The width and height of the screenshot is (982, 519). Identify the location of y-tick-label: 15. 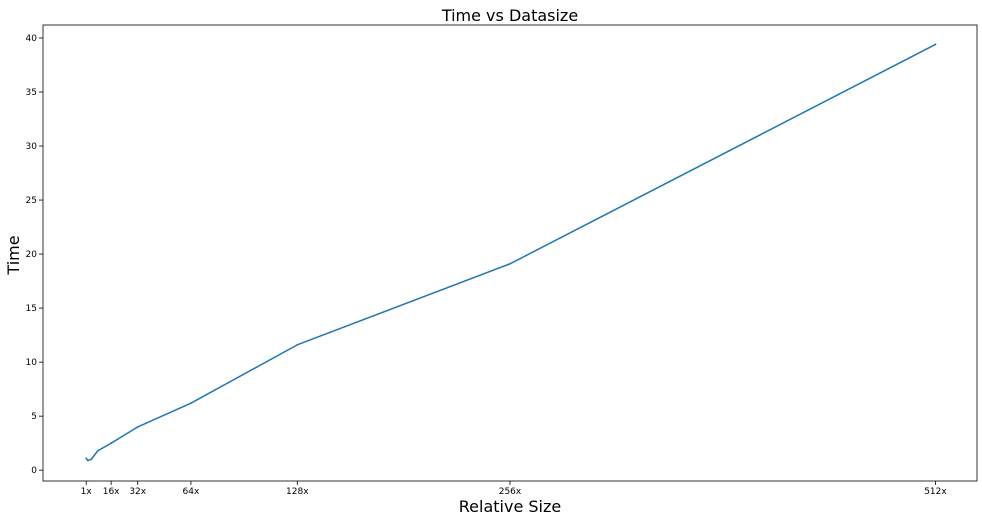
(31, 309).